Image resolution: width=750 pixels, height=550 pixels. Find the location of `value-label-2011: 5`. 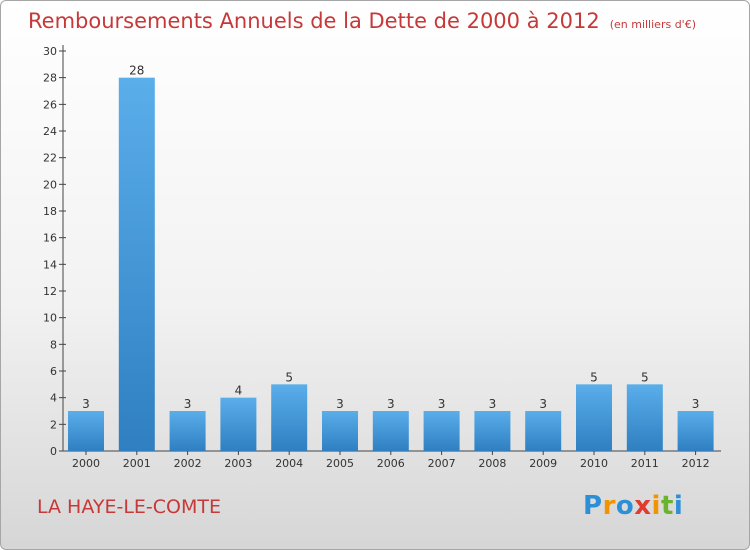

value-label-2011: 5 is located at coordinates (645, 377).